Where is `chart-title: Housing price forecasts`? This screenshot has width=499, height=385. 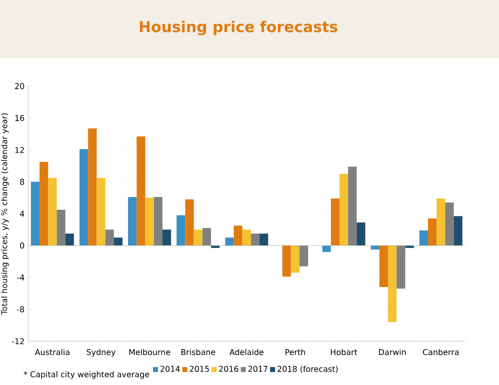
chart-title: Housing price forecasts is located at coordinates (239, 28).